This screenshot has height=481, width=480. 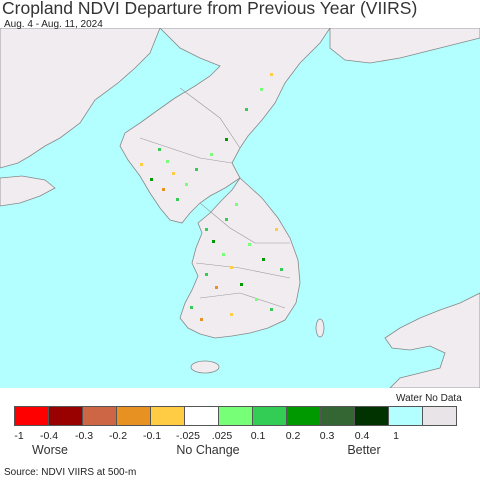 I want to click on japan-land, so click(x=432, y=340).